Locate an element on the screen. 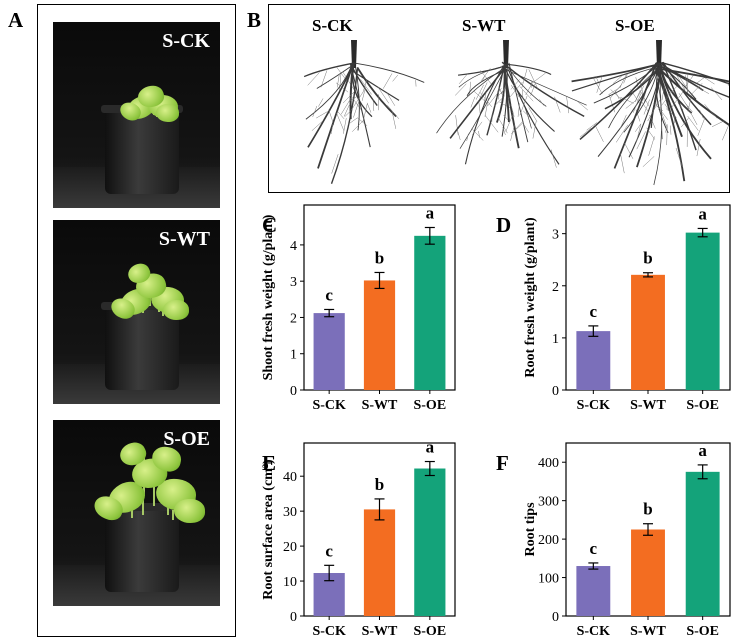 This screenshot has height=643, width=738. y-axis-label: Root tips is located at coordinates (530, 529).